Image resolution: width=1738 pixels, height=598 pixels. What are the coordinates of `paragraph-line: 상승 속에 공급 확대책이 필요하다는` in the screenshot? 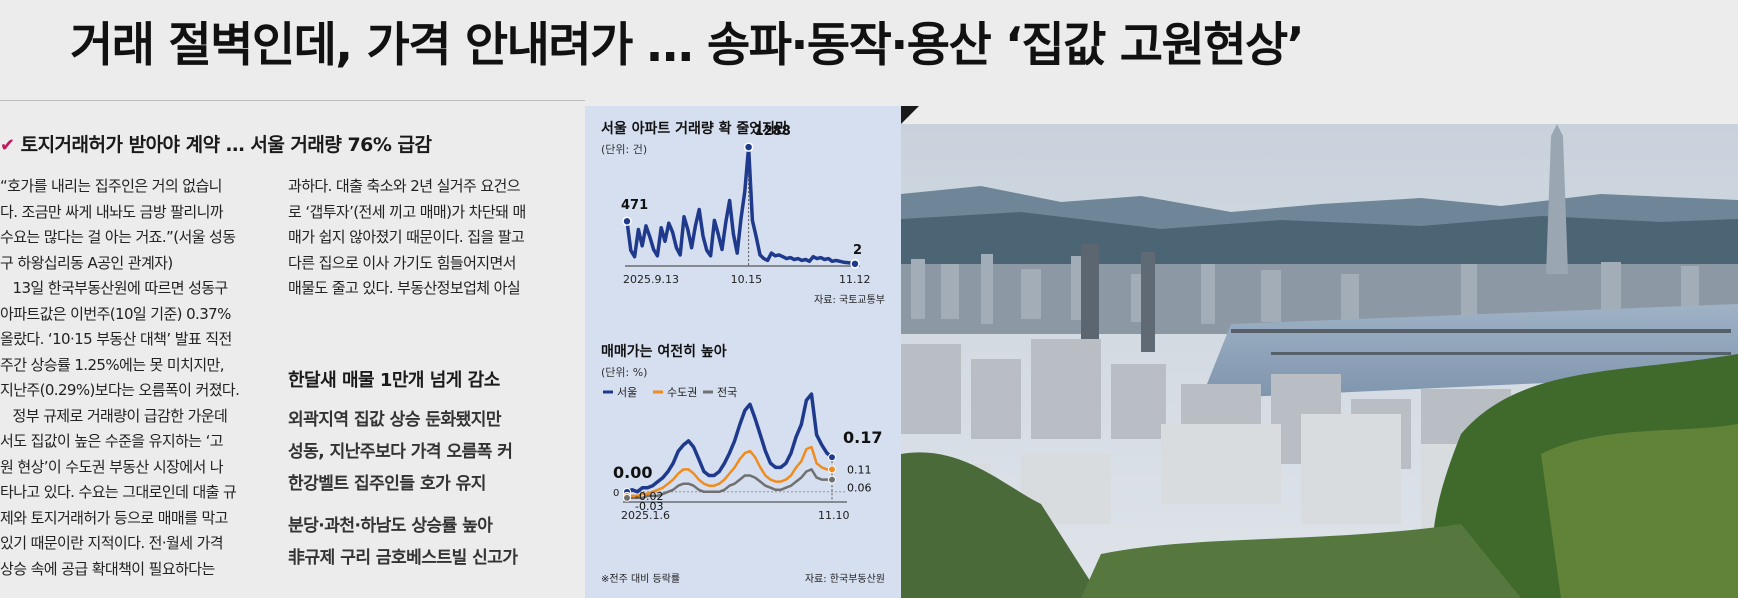 It's located at (107, 568).